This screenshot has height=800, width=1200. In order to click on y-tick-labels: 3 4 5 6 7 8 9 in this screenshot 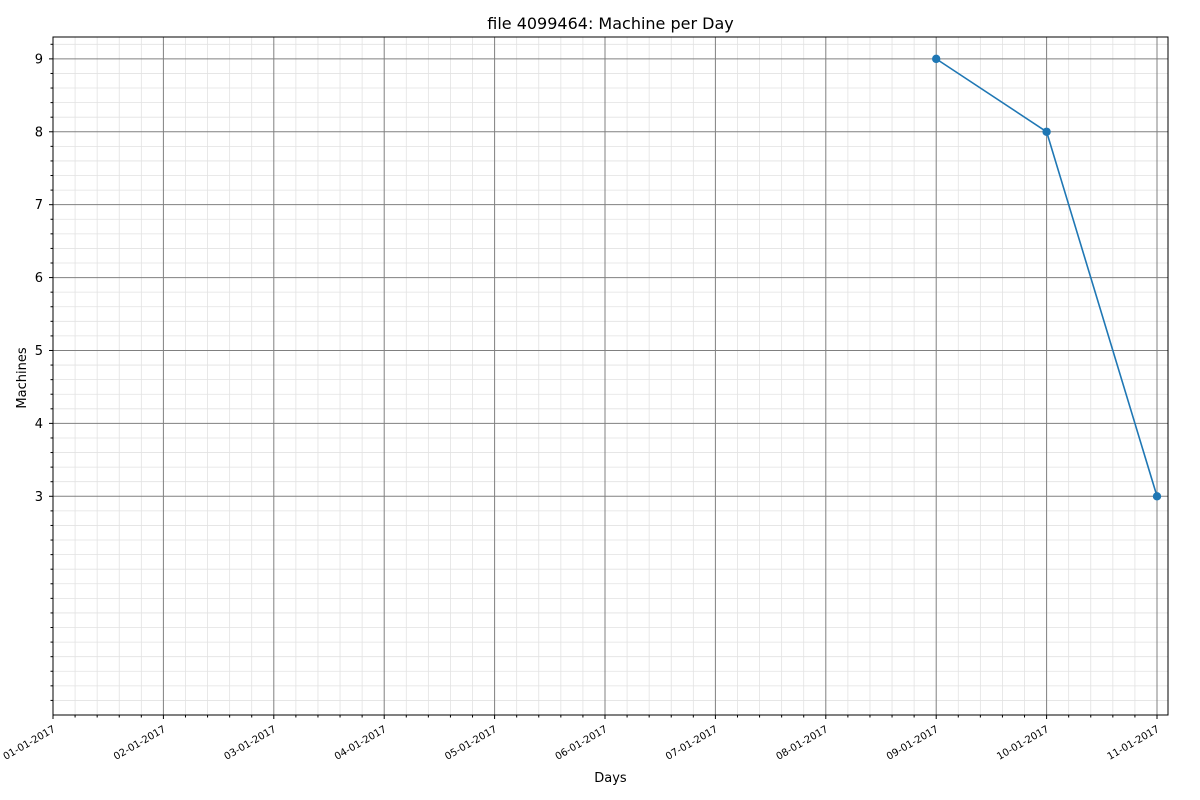, I will do `click(39, 278)`.